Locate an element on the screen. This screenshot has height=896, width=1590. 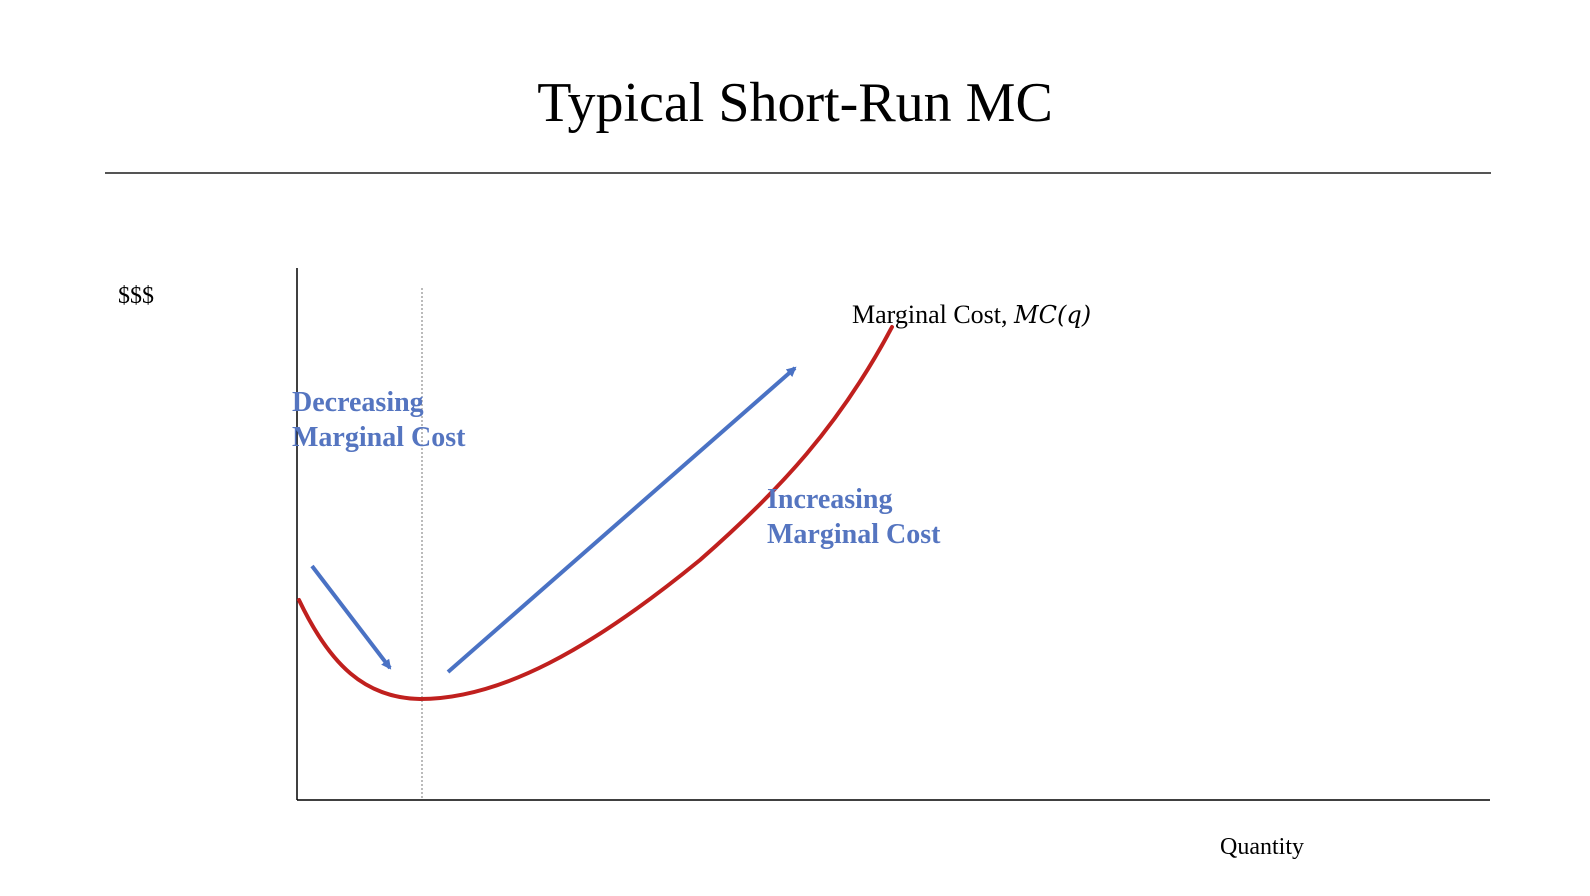
title-divider is located at coordinates (798, 173).